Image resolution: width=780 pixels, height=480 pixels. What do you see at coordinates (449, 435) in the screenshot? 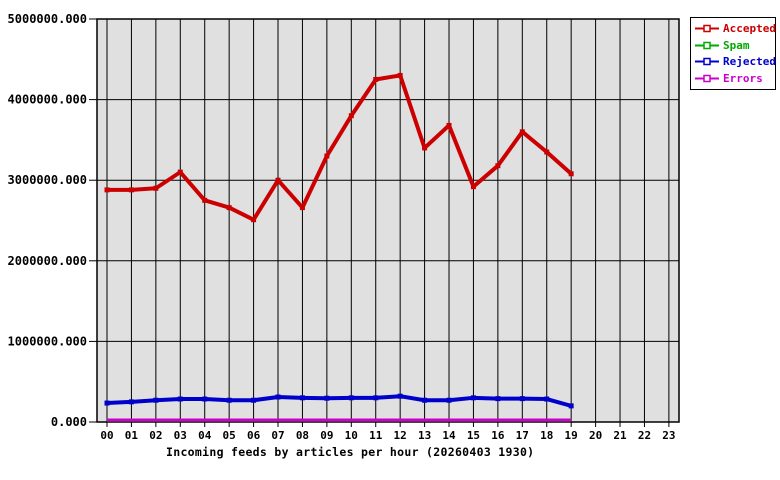
I see `x-tick-label: 14` at bounding box center [449, 435].